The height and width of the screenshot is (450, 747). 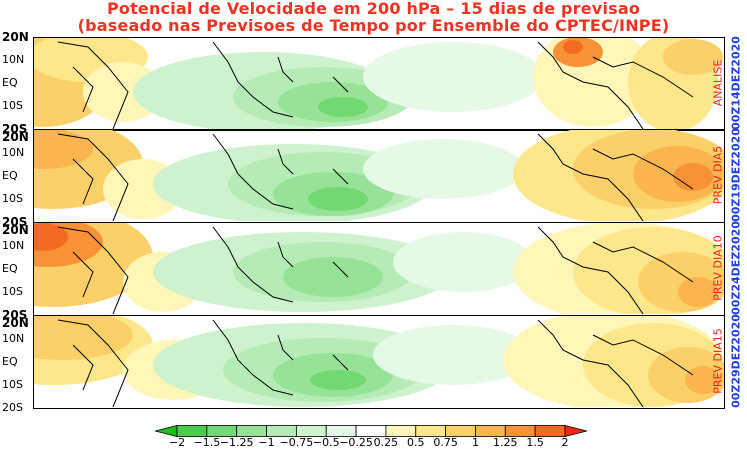 What do you see at coordinates (445, 442) in the screenshot?
I see `colorbar-label: 0.75` at bounding box center [445, 442].